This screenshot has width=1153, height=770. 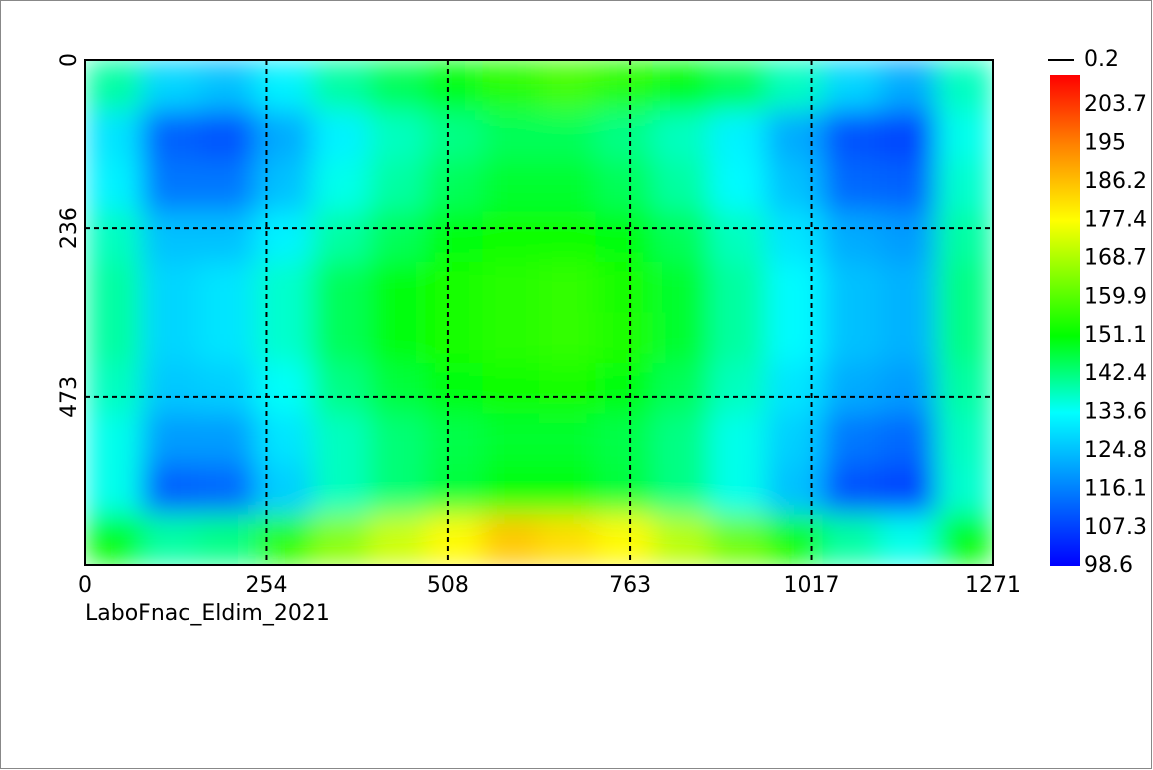 What do you see at coordinates (1115, 488) in the screenshot?
I see `colorbar-tick-label: 116.1` at bounding box center [1115, 488].